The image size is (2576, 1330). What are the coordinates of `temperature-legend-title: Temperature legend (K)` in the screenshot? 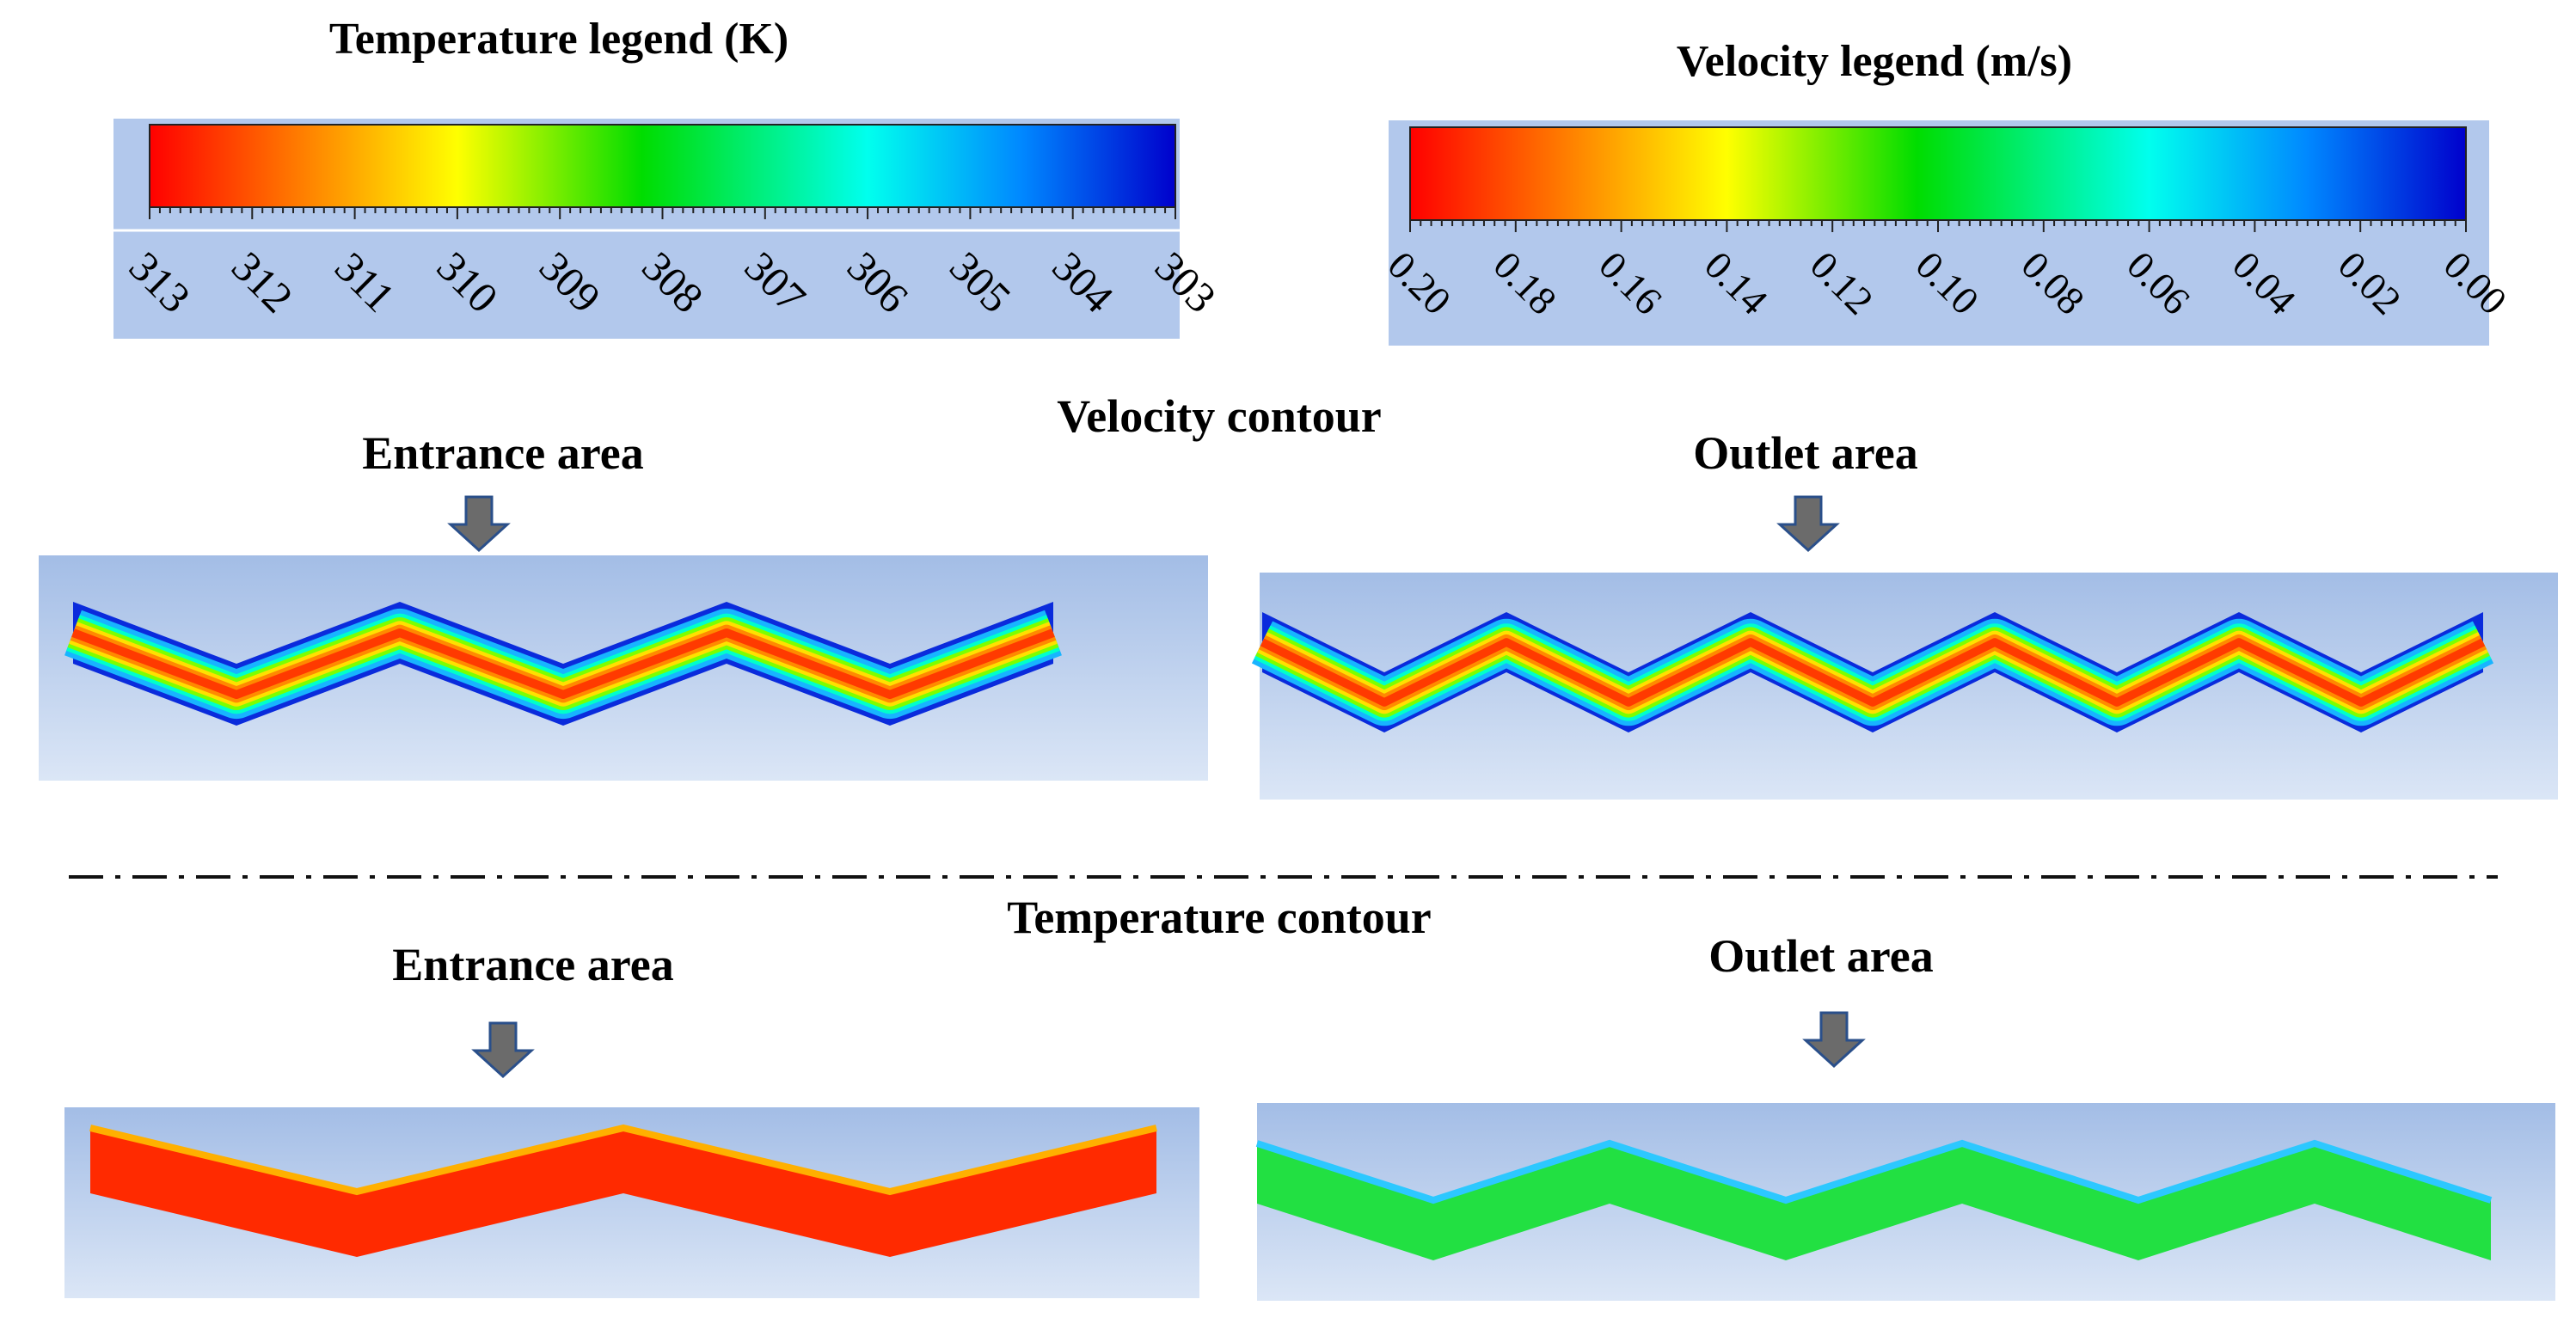 It's located at (559, 40).